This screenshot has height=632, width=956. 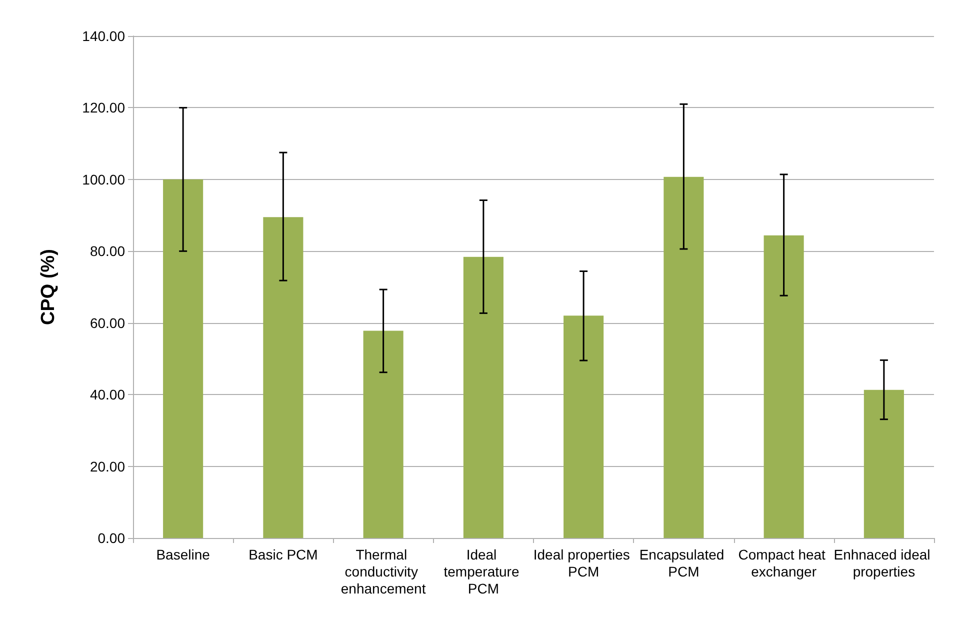 I want to click on x-tick-label: Enhnaced ideal properties, so click(x=884, y=563).